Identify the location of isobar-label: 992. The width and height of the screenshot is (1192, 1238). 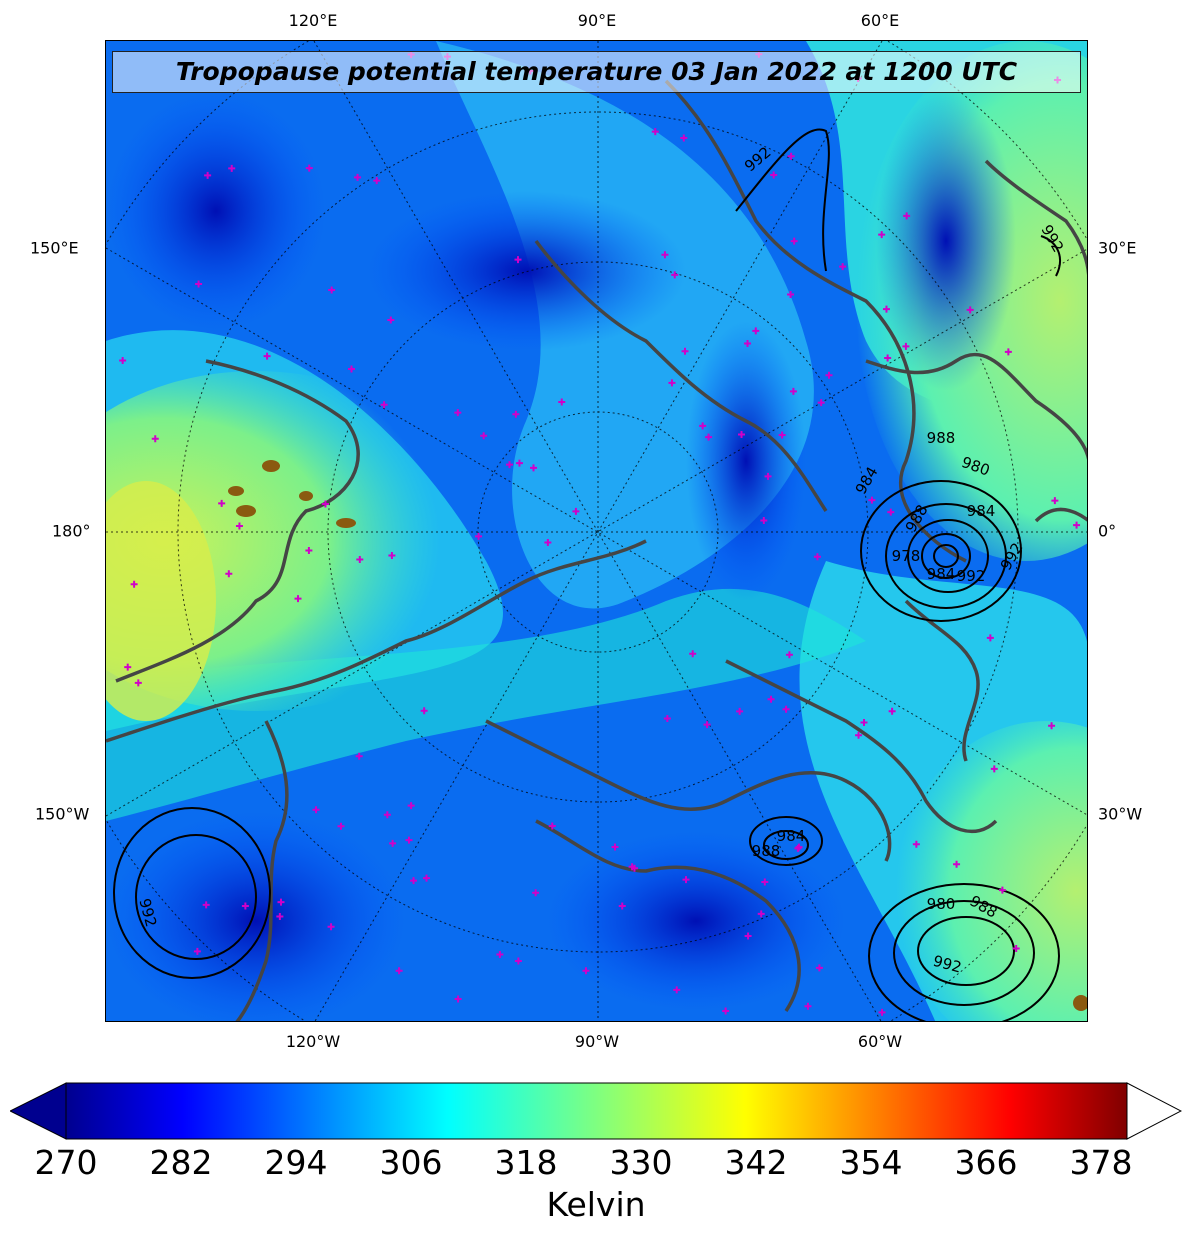
(971, 576).